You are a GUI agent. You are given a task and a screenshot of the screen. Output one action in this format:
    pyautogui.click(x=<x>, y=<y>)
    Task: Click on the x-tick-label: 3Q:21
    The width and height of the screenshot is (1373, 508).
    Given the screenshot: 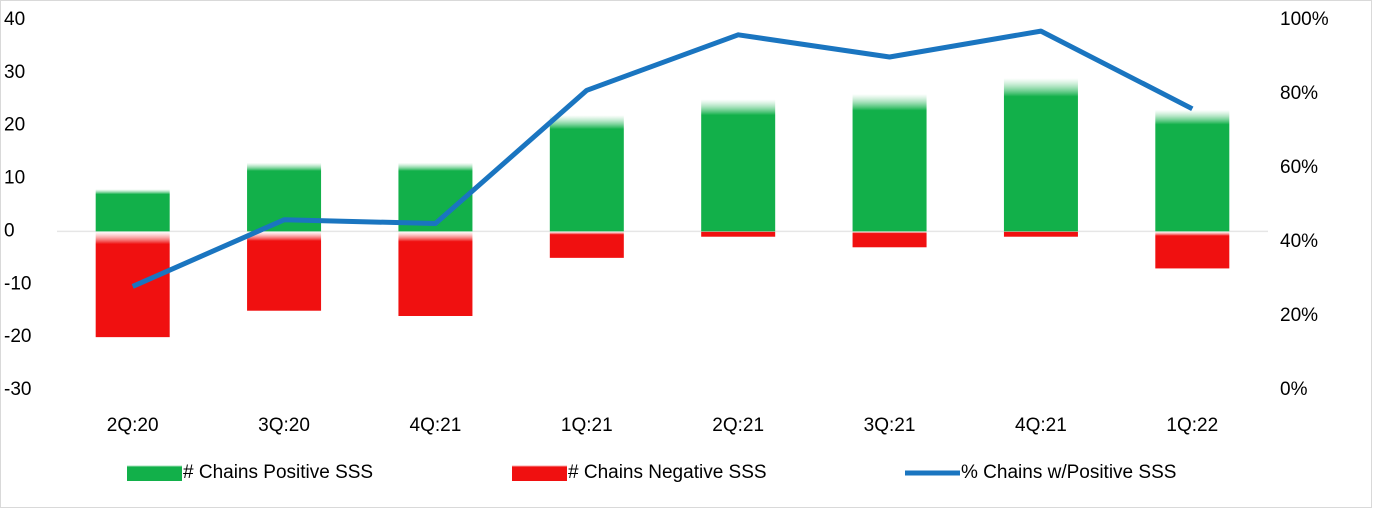 What is the action you would take?
    pyautogui.click(x=890, y=425)
    